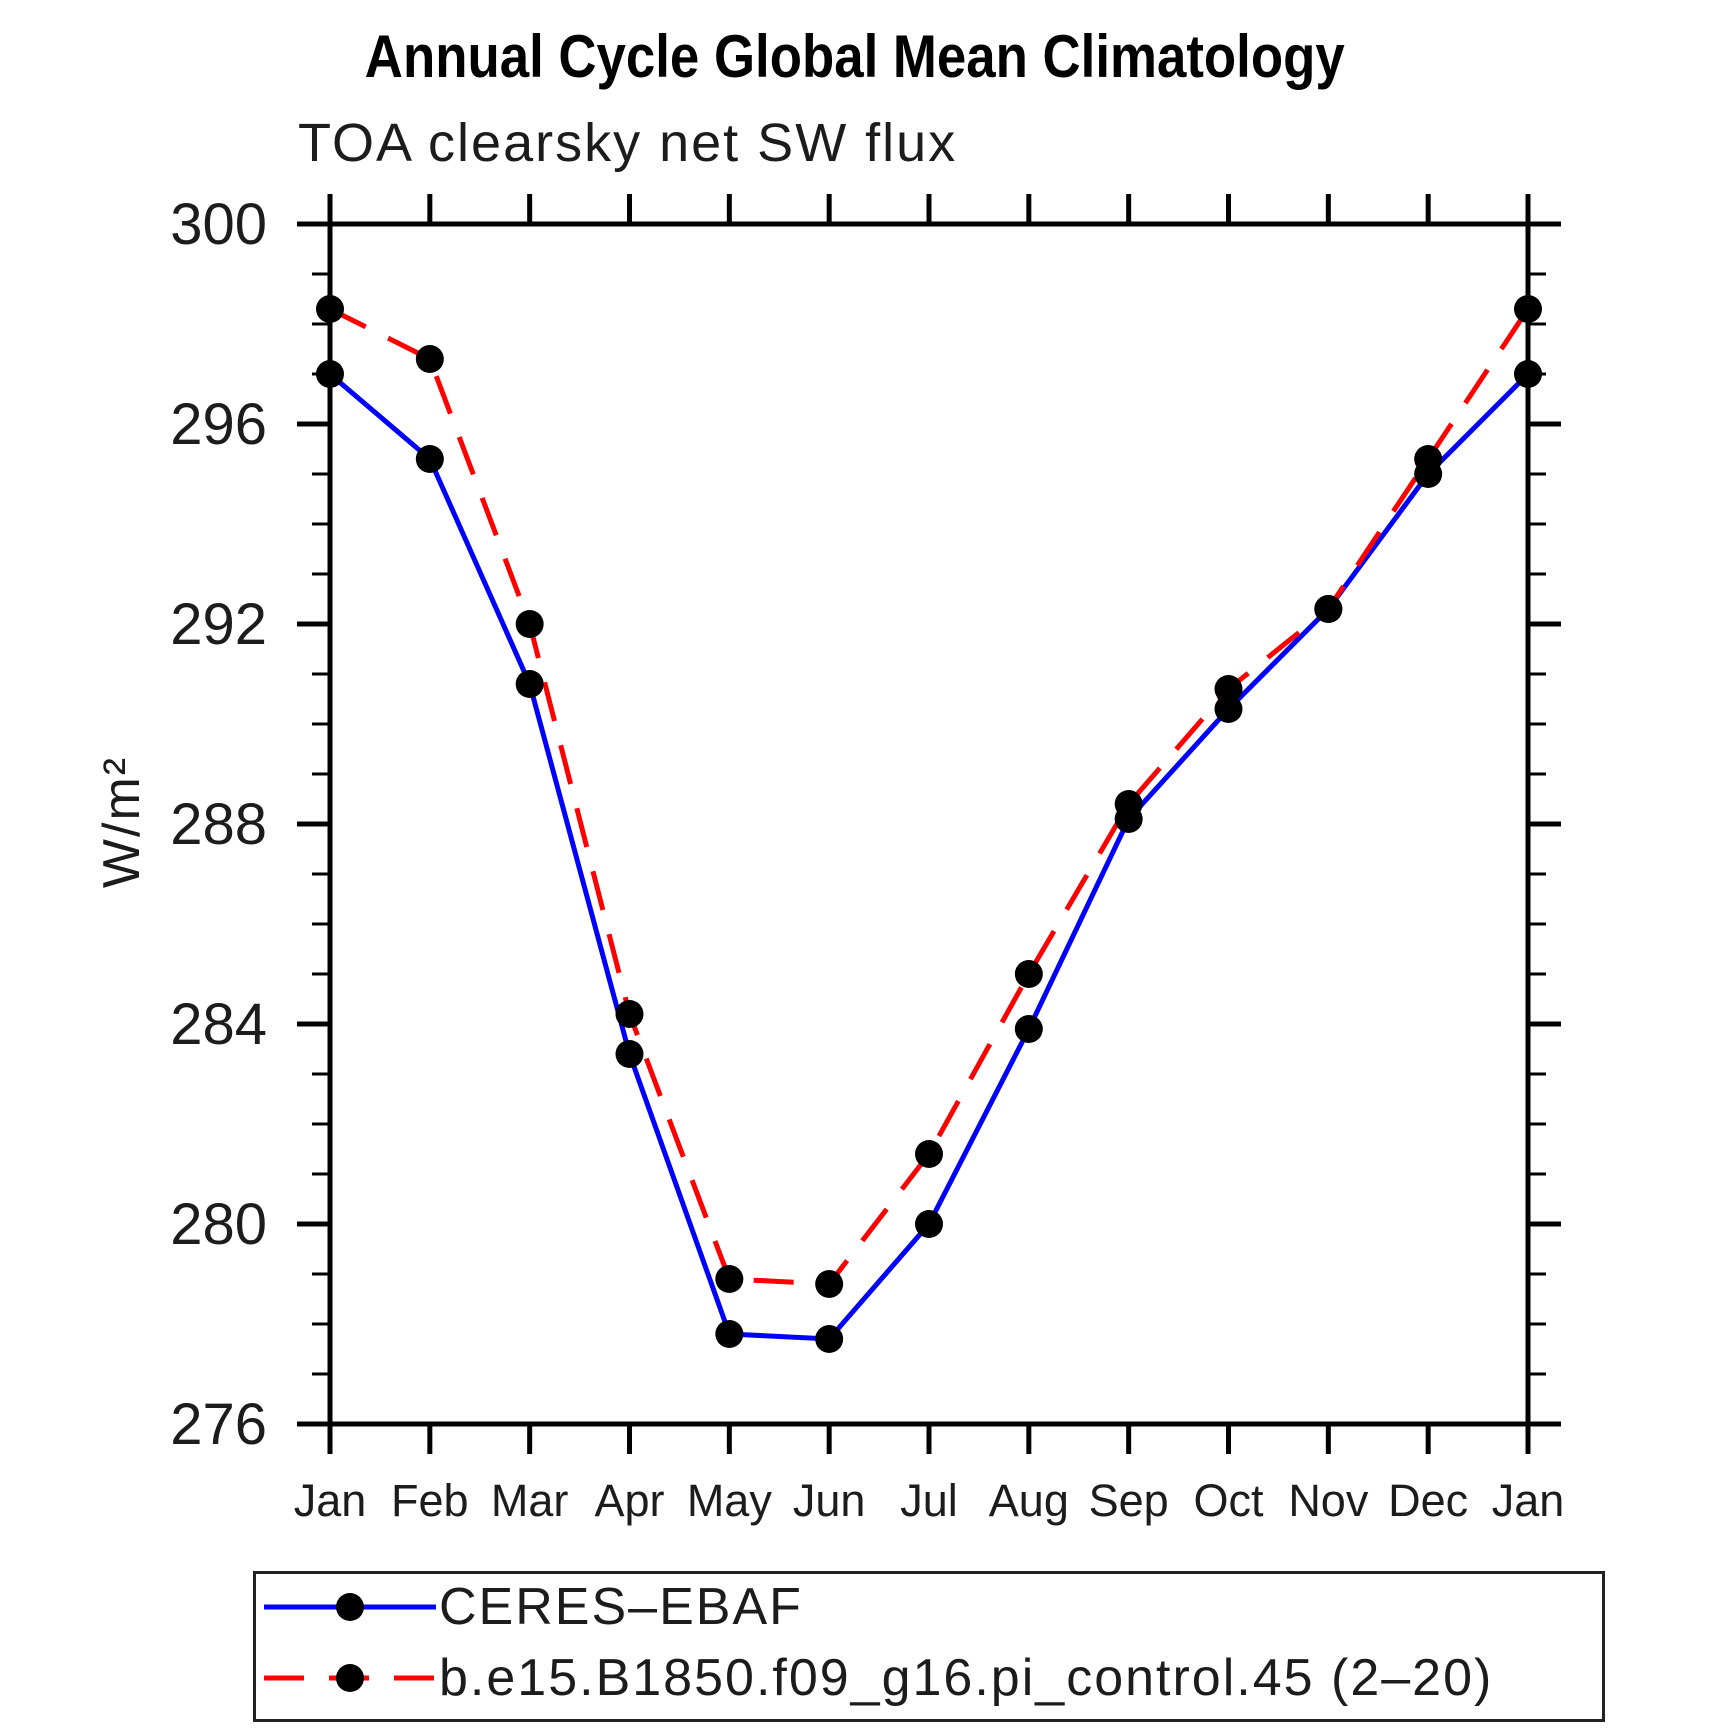  I want to click on x-axis-tick-label: Apr, so click(629, 1500).